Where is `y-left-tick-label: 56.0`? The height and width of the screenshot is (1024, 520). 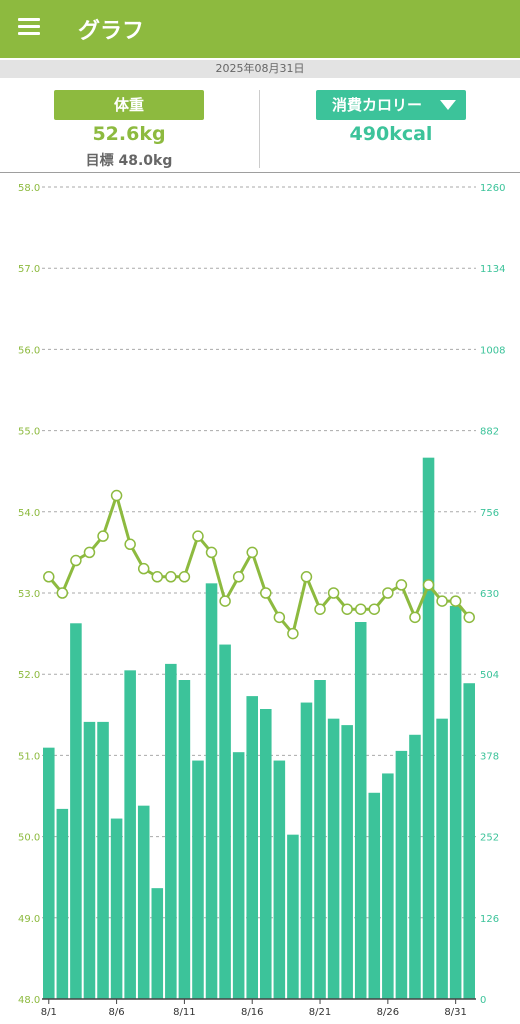 y-left-tick-label: 56.0 is located at coordinates (29, 350).